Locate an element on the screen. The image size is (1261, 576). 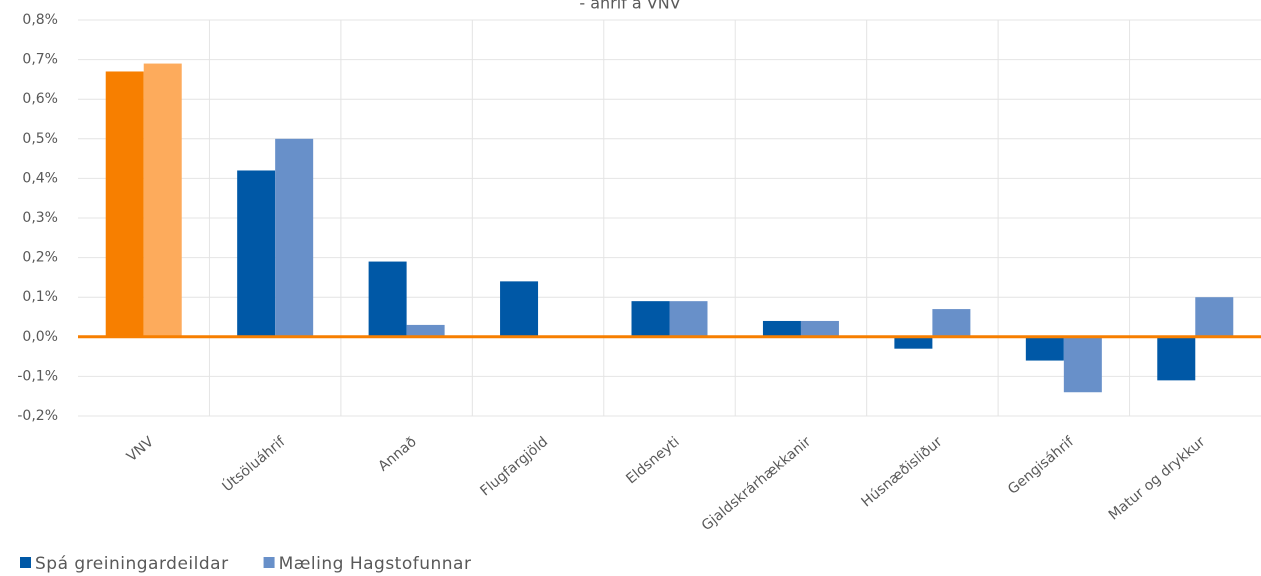
y-tick-label: 0,6% is located at coordinates (40, 99).